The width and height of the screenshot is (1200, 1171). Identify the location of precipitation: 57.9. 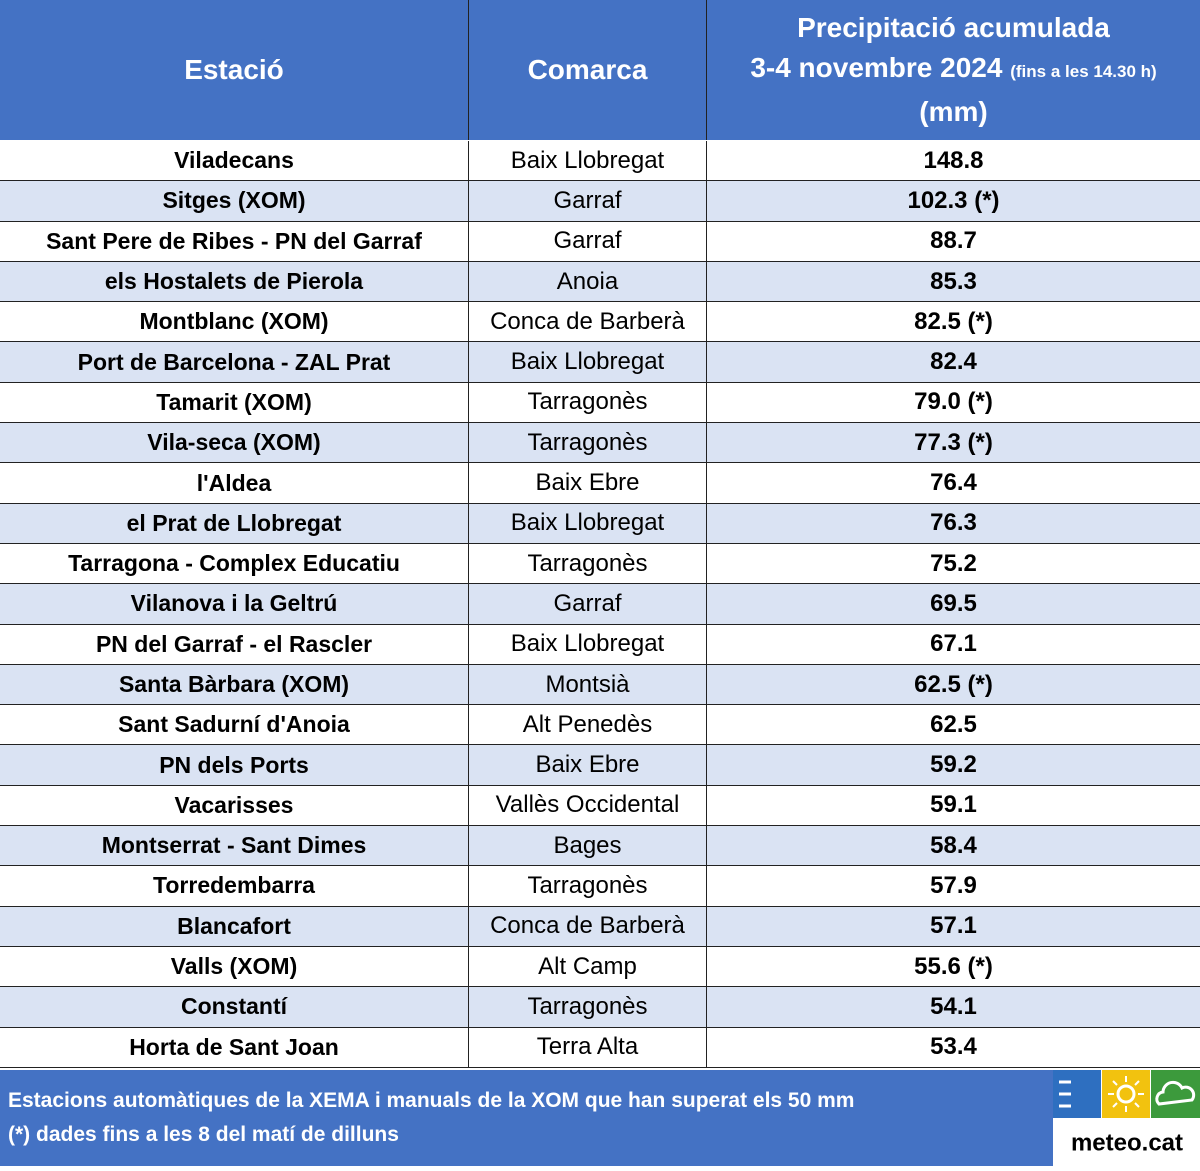
(953, 885).